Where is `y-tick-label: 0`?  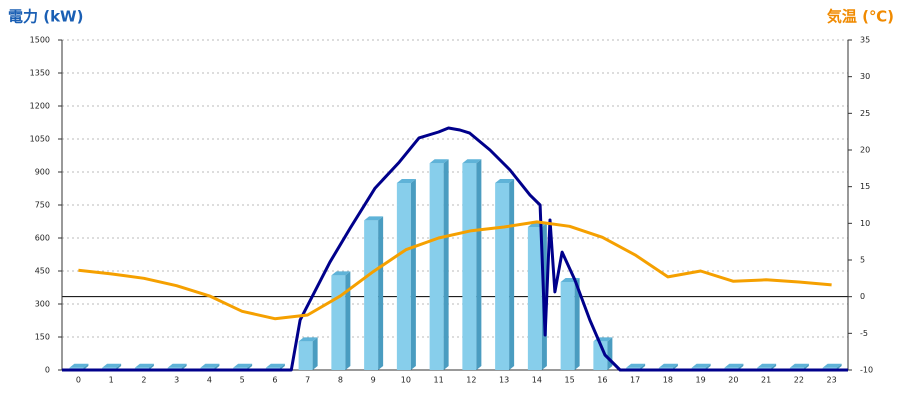 y-tick-label: 0 is located at coordinates (47, 370).